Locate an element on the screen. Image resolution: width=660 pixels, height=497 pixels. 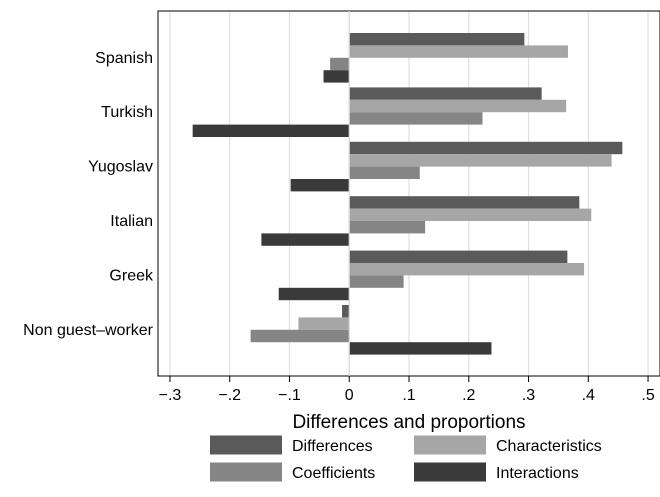
x-tick-label: .3 is located at coordinates (528, 395).